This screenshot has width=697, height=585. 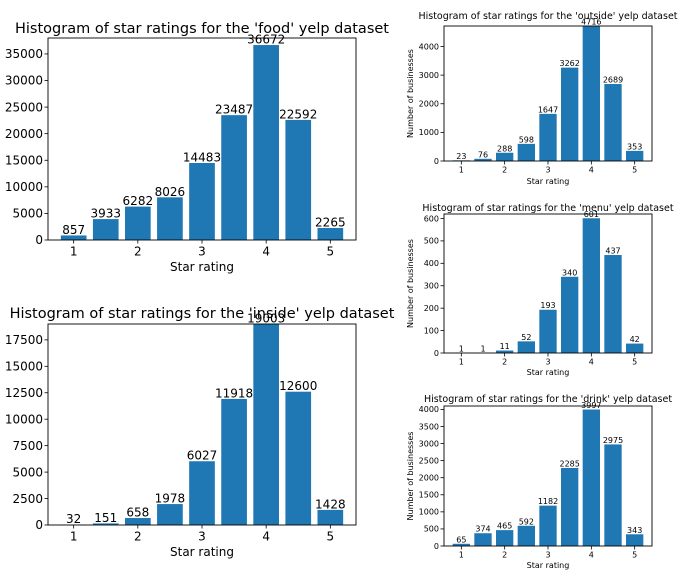 What do you see at coordinates (27, 472) in the screenshot?
I see `y-tick-label: 5000` at bounding box center [27, 472].